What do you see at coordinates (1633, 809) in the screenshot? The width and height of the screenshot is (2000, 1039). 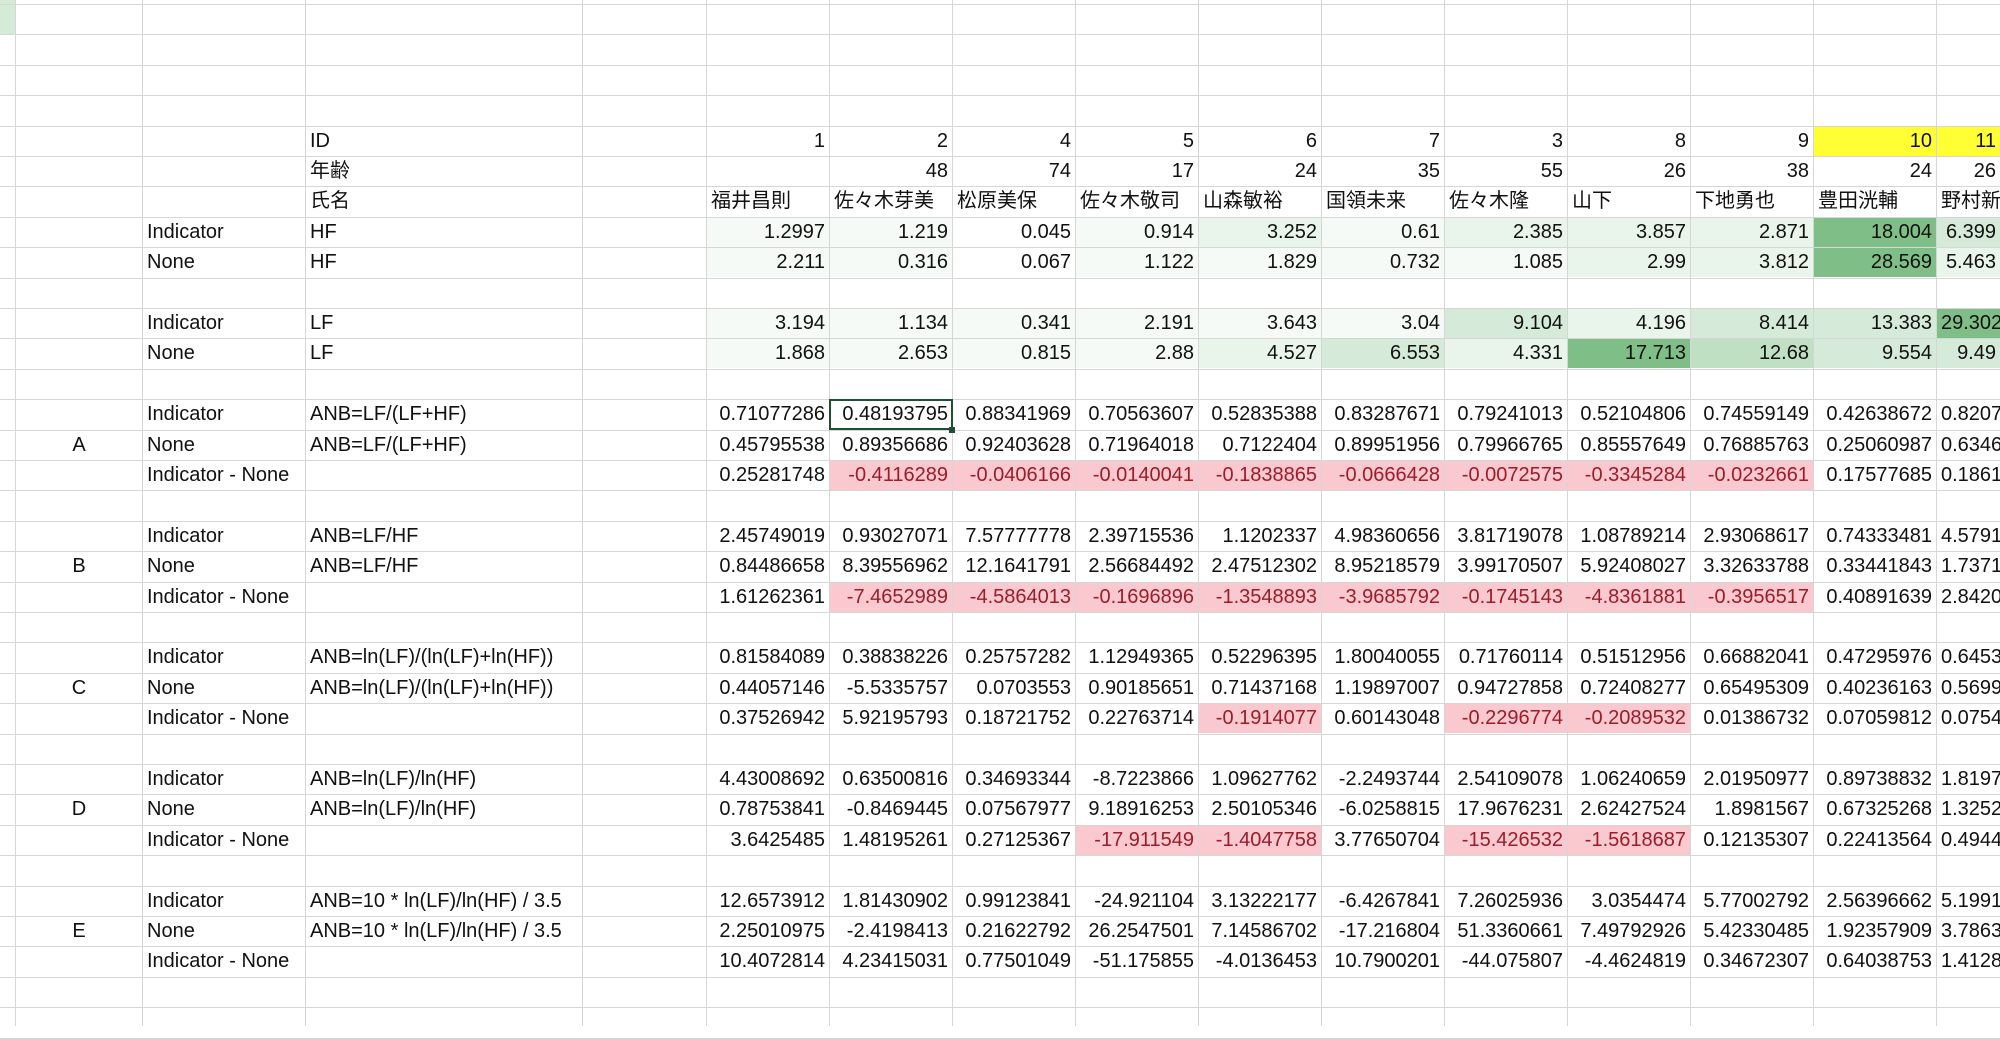 I see `value-cell: 2.62427524` at bounding box center [1633, 809].